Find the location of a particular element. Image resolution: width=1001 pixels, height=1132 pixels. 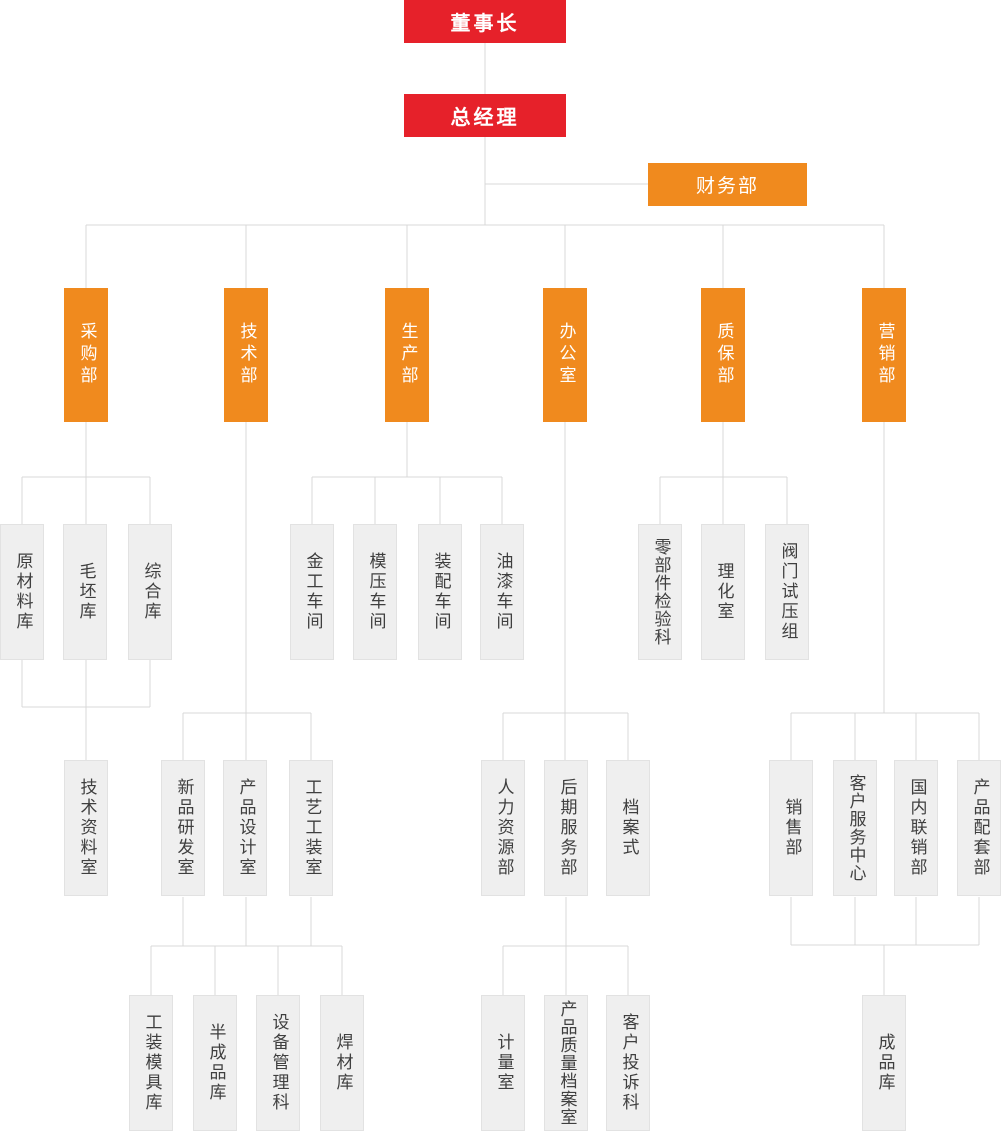

node-new-product-rd-room: 新品研发室 is located at coordinates (183, 828).